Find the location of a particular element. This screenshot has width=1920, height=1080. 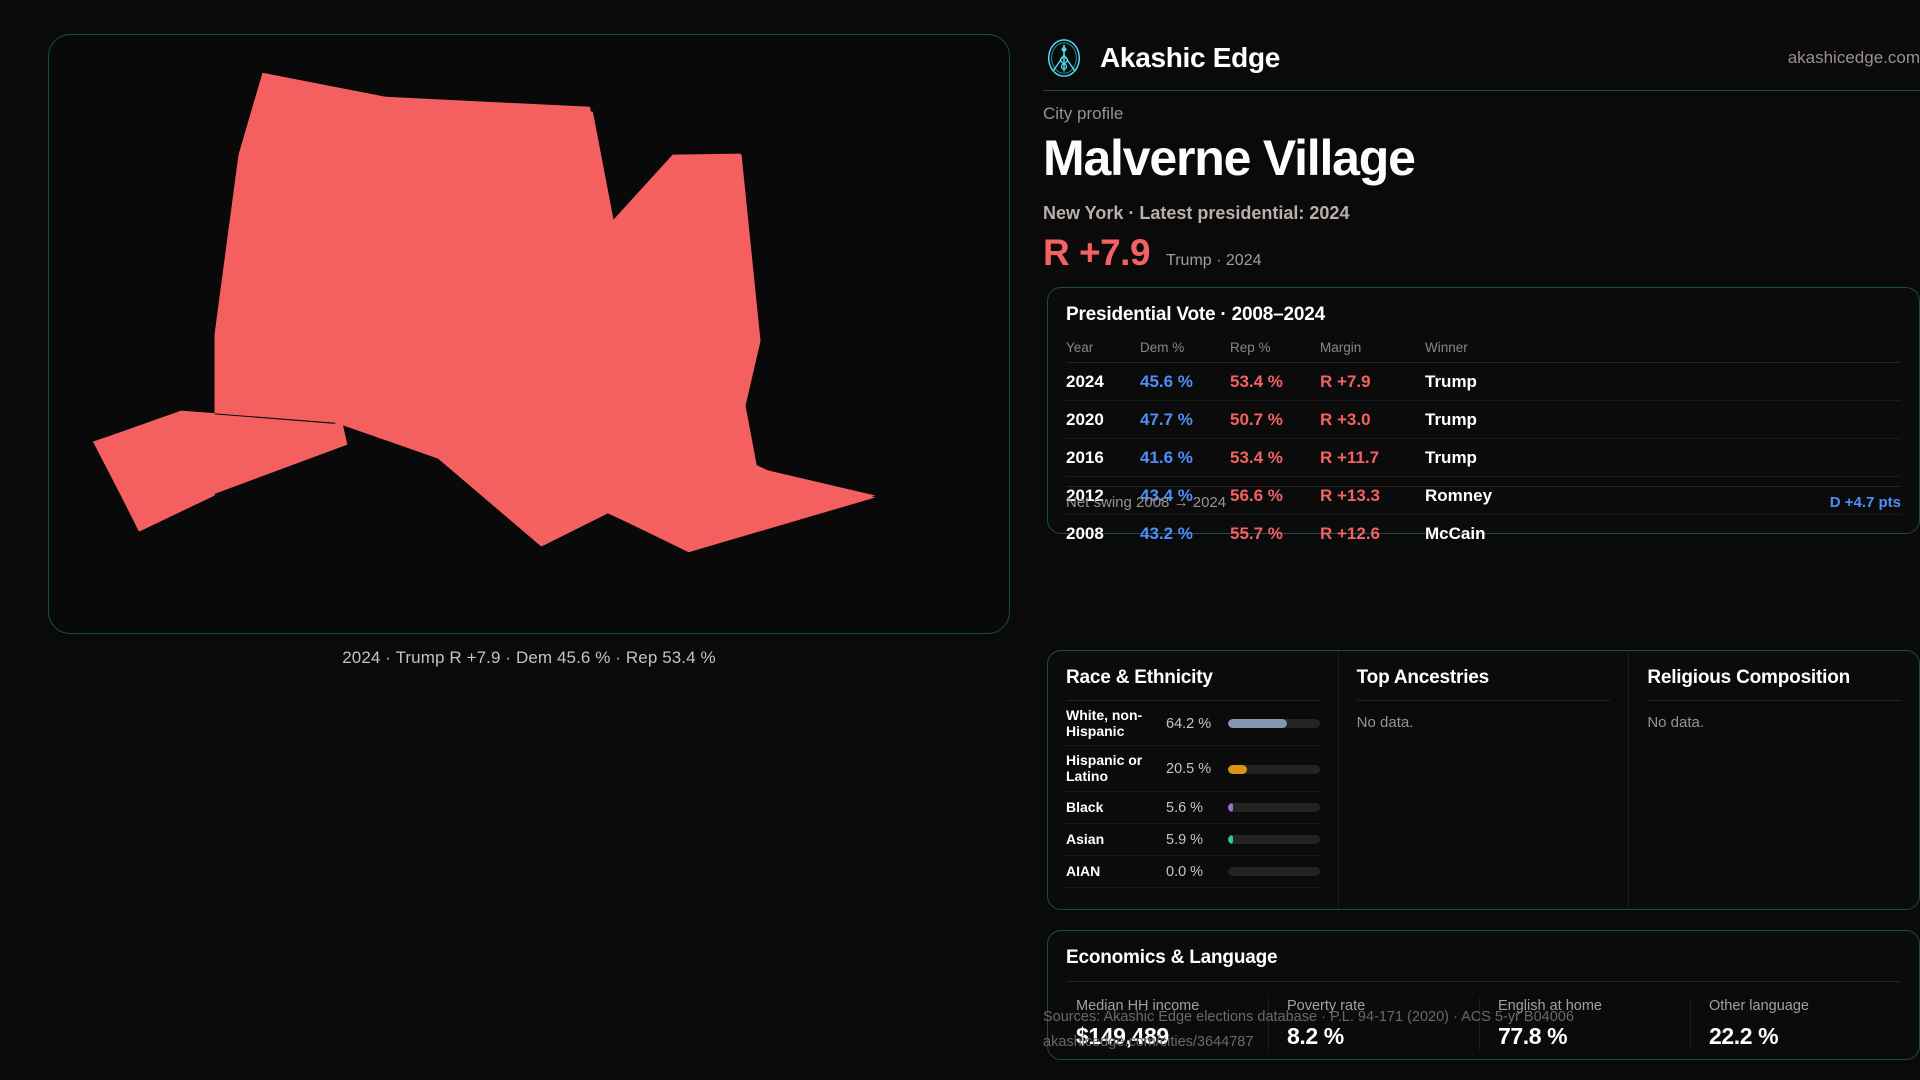

table-row: 2012 43.4 % 56.6 % R +13.3 Romney is located at coordinates (1483, 495).